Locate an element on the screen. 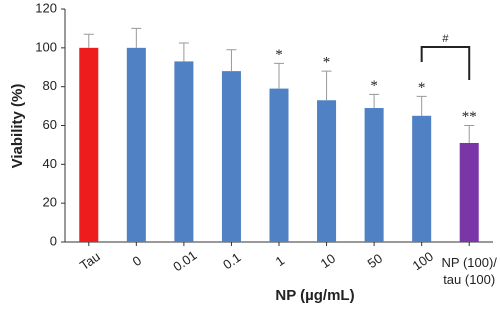 The image size is (500, 320). y-axis-title: Viability (%) is located at coordinates (17, 126).